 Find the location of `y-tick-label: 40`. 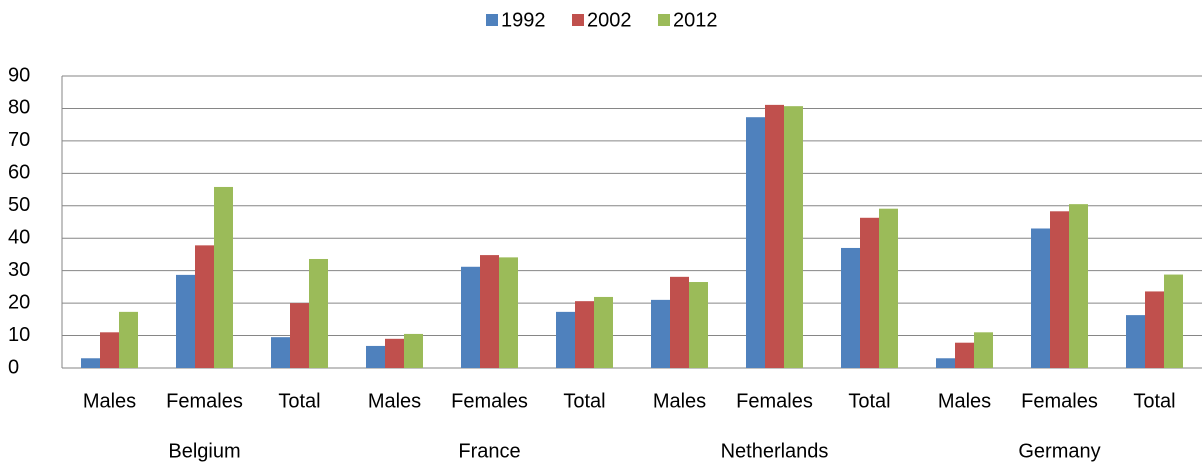

y-tick-label: 40 is located at coordinates (19, 238).